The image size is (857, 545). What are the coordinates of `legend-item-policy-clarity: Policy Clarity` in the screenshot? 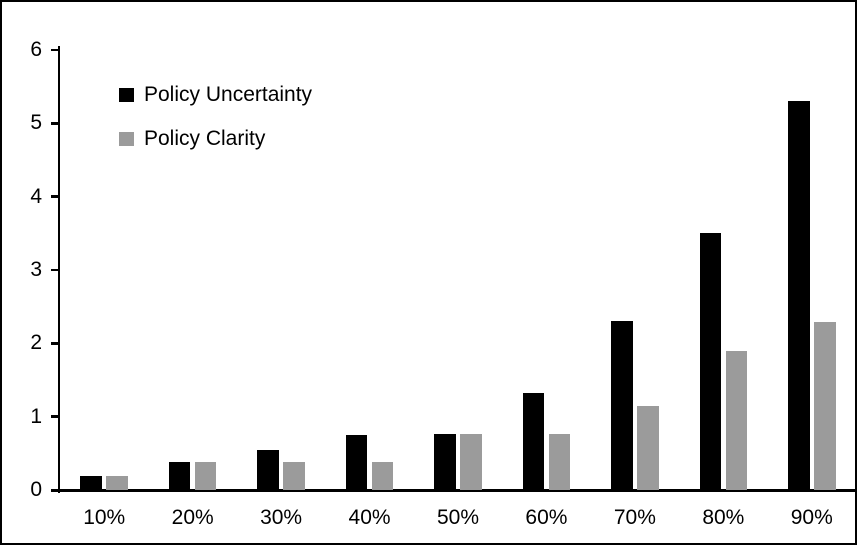 It's located at (215, 139).